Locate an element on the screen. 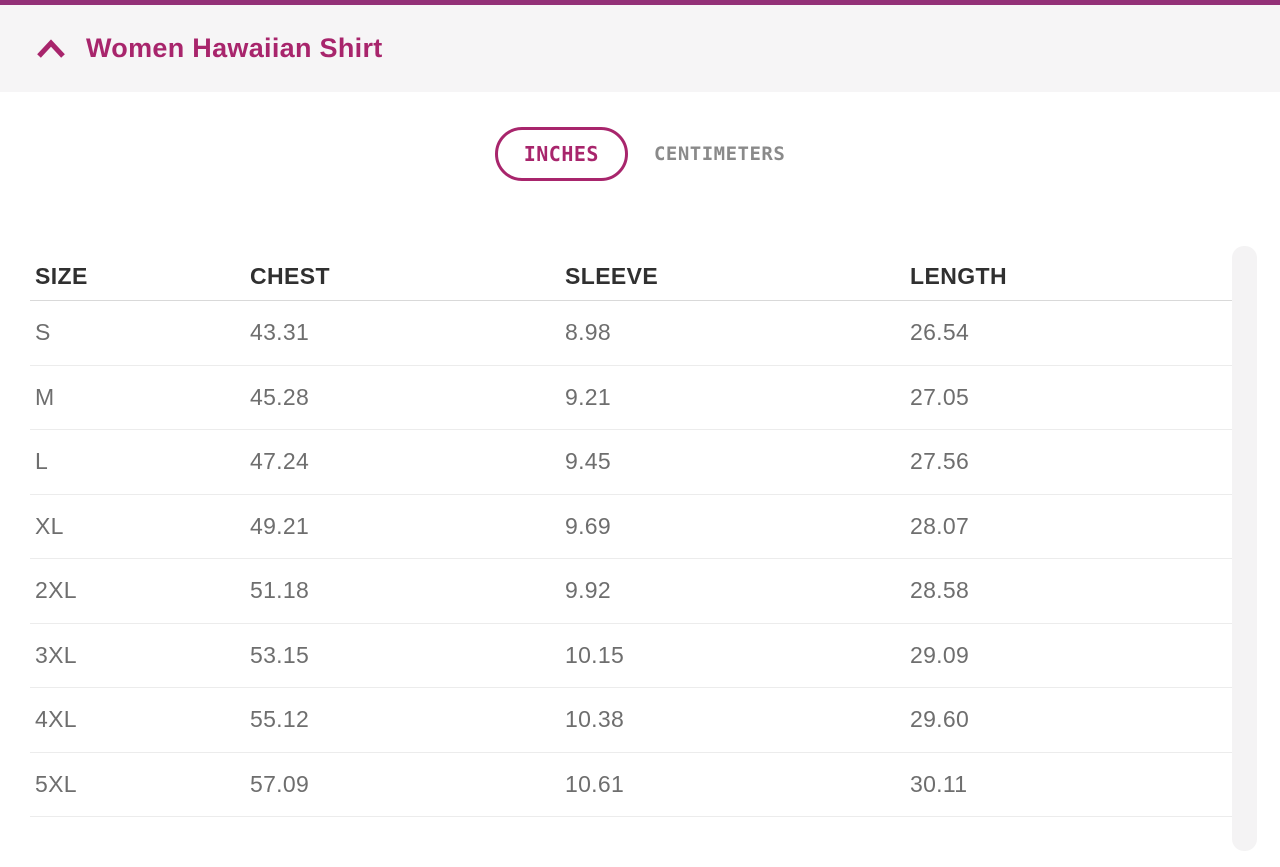 This screenshot has height=867, width=1280. cell-length: 28.58 is located at coordinates (940, 590).